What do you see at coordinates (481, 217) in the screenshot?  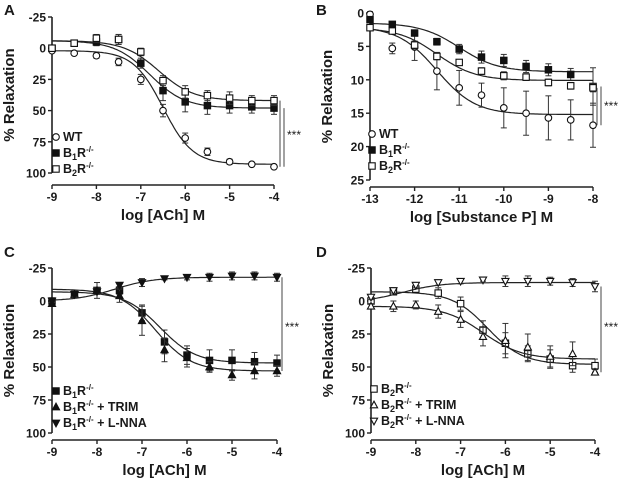 I see `x-axis-label: log [Substance P] M` at bounding box center [481, 217].